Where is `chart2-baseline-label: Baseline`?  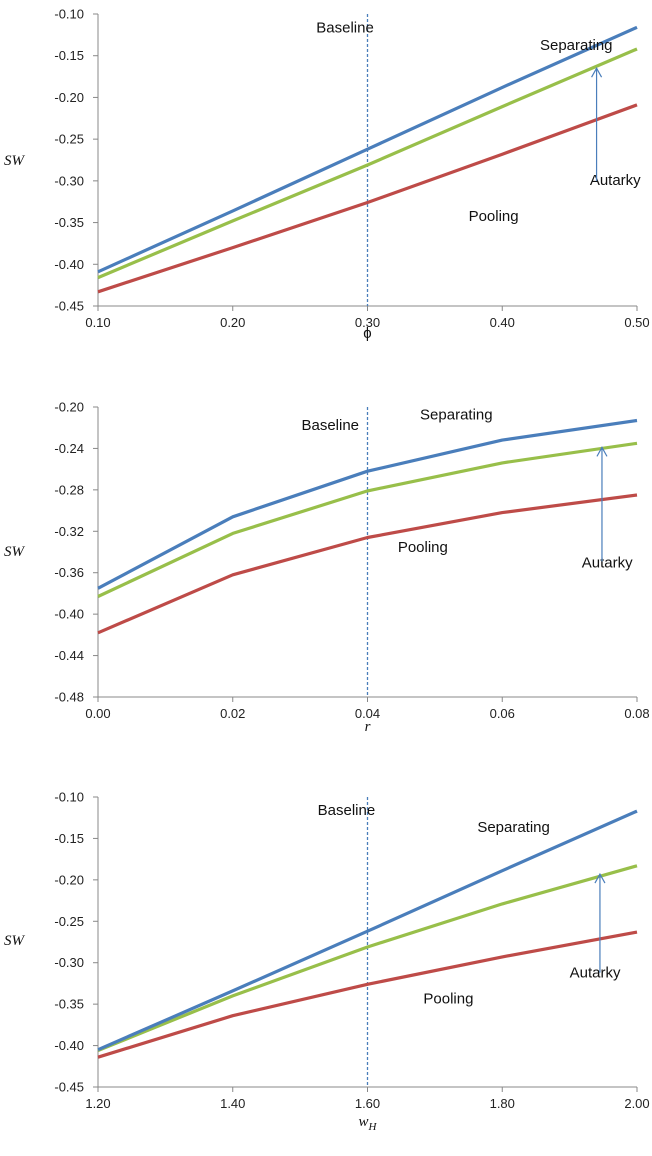
chart2-baseline-label: Baseline is located at coordinates (330, 425).